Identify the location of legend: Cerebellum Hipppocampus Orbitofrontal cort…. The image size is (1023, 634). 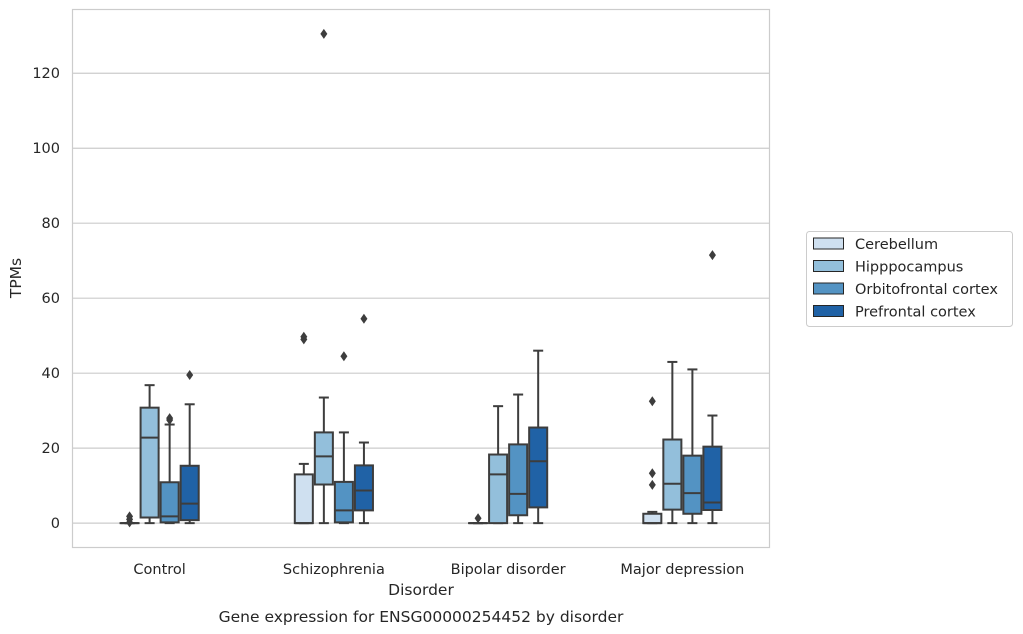
(909, 279).